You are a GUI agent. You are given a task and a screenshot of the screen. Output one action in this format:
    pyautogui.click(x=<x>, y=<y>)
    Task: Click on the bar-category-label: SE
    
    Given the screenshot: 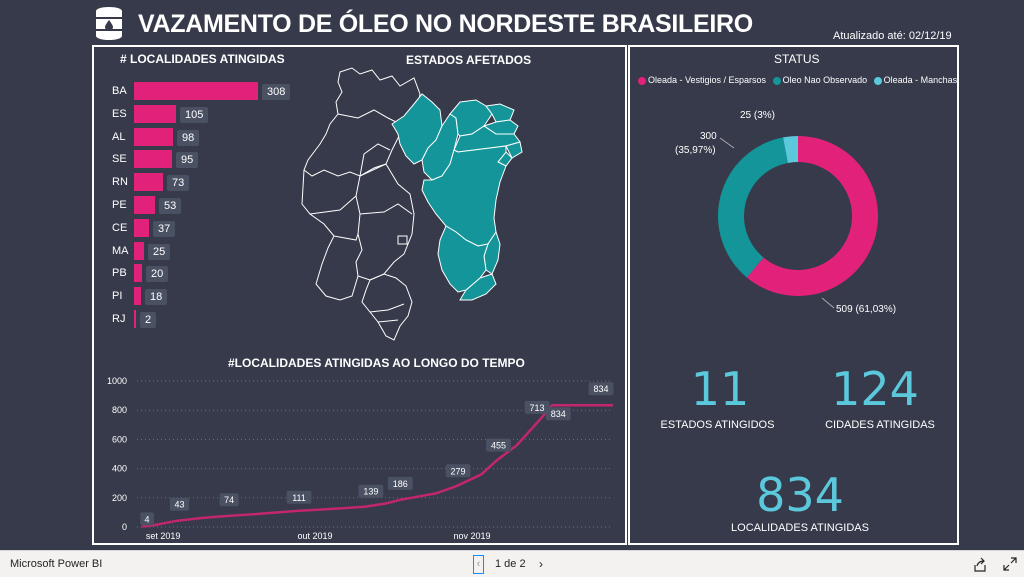 What is the action you would take?
    pyautogui.click(x=119, y=159)
    